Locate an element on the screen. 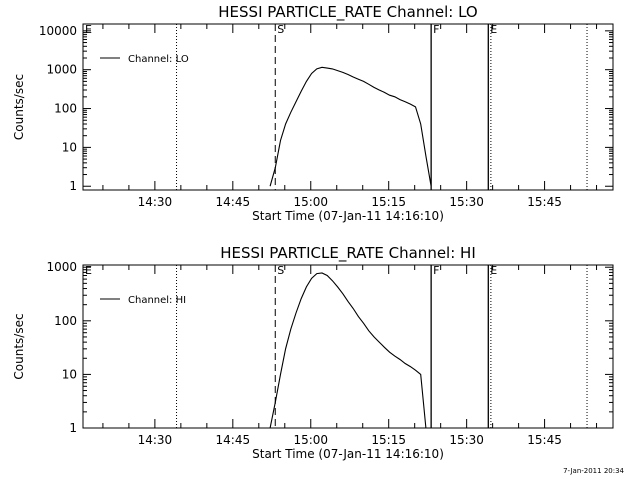  y-tick-label: 10000 is located at coordinates (58, 31).